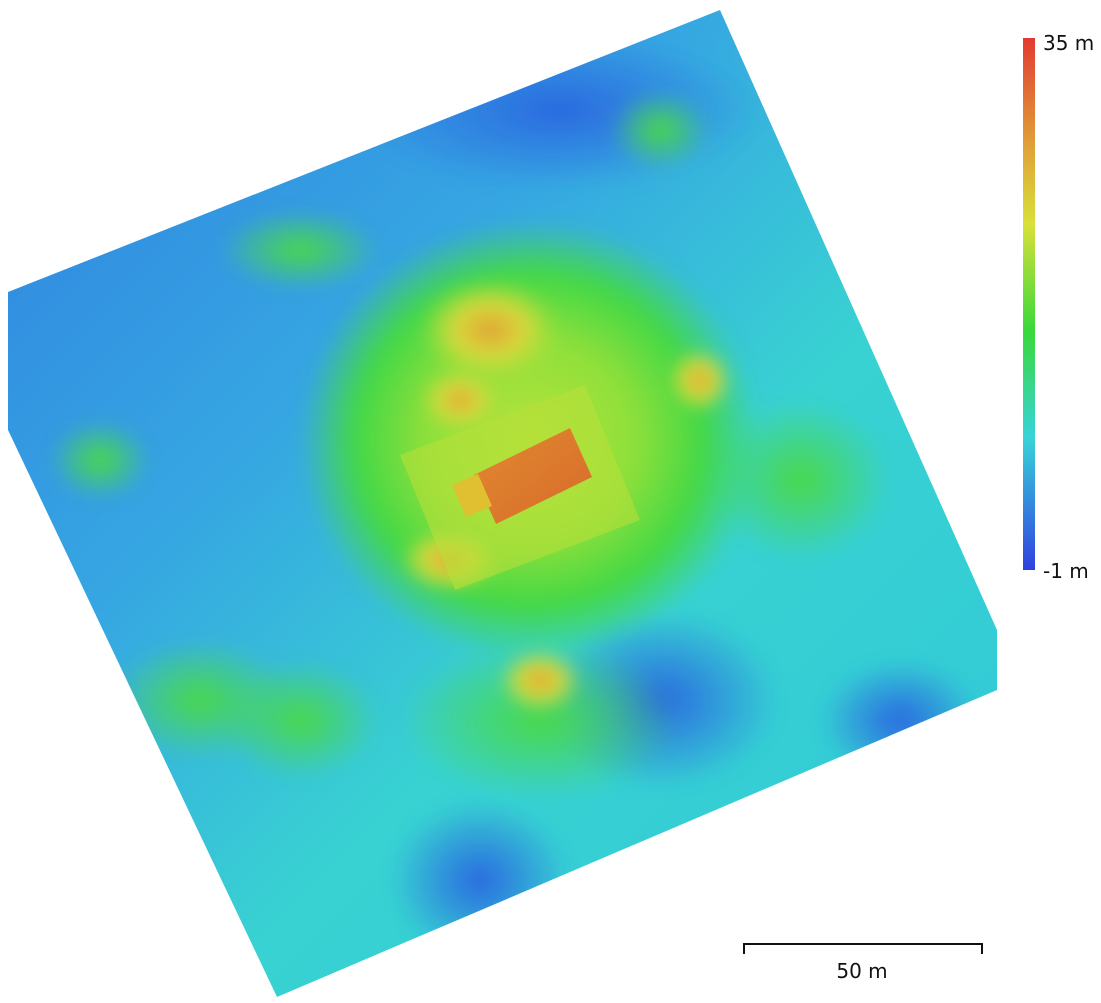  Describe the element at coordinates (1068, 43) in the screenshot. I see `legend-max-label: 35 m` at that location.